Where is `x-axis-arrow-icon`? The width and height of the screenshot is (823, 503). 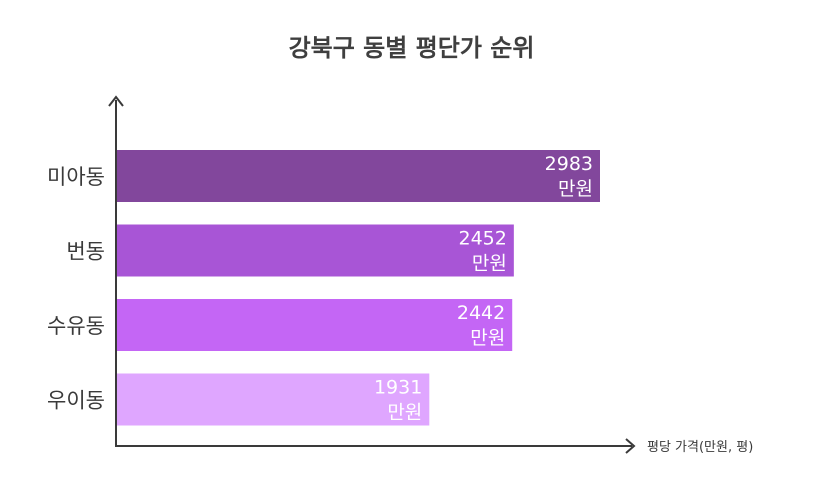 x-axis-arrow-icon is located at coordinates (630, 446).